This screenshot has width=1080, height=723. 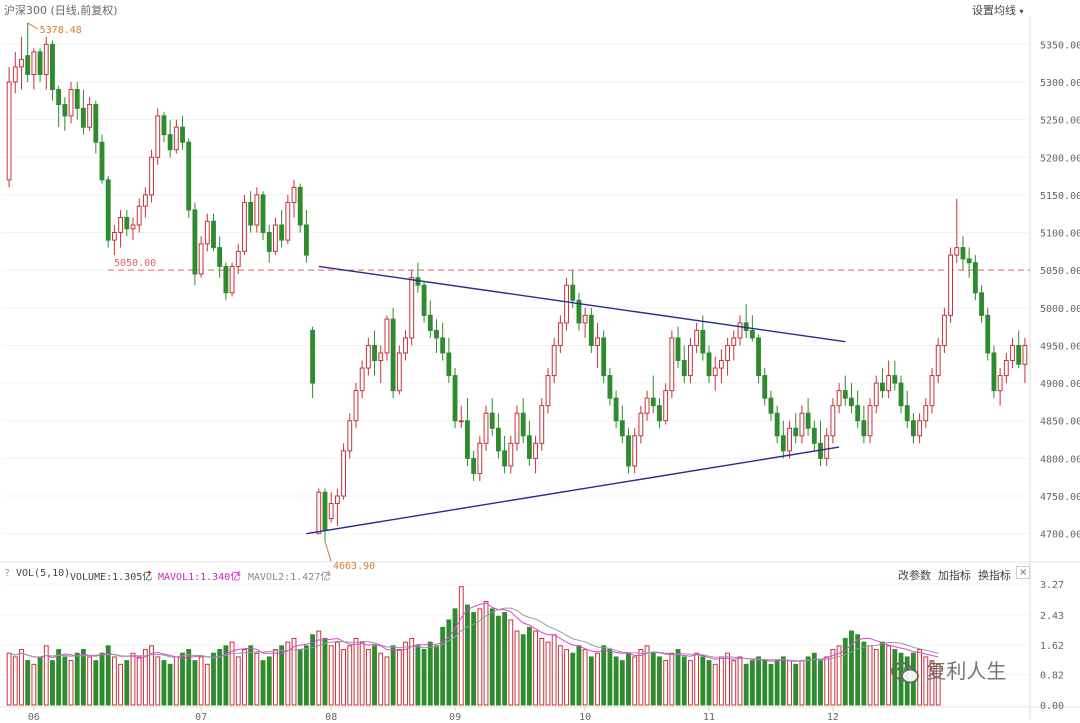 I want to click on add-indicator-button: 加指标, so click(x=954, y=575).